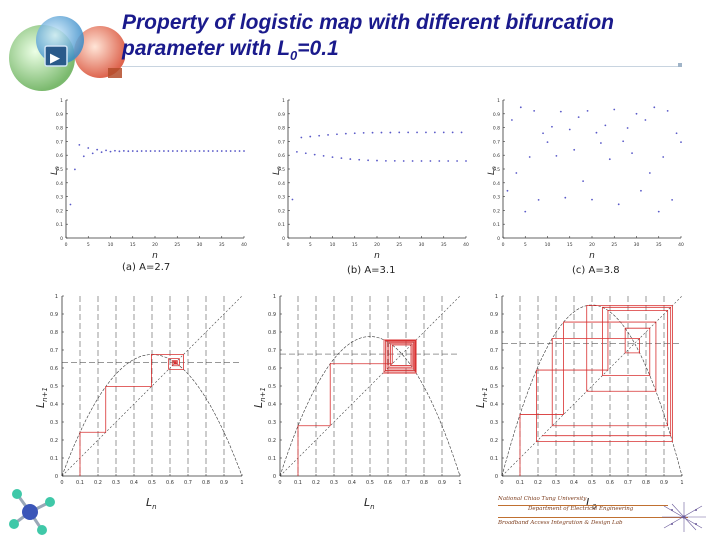 This screenshot has width=720, height=540. I want to click on y-axis-label: Ln+1, so click(259, 397).